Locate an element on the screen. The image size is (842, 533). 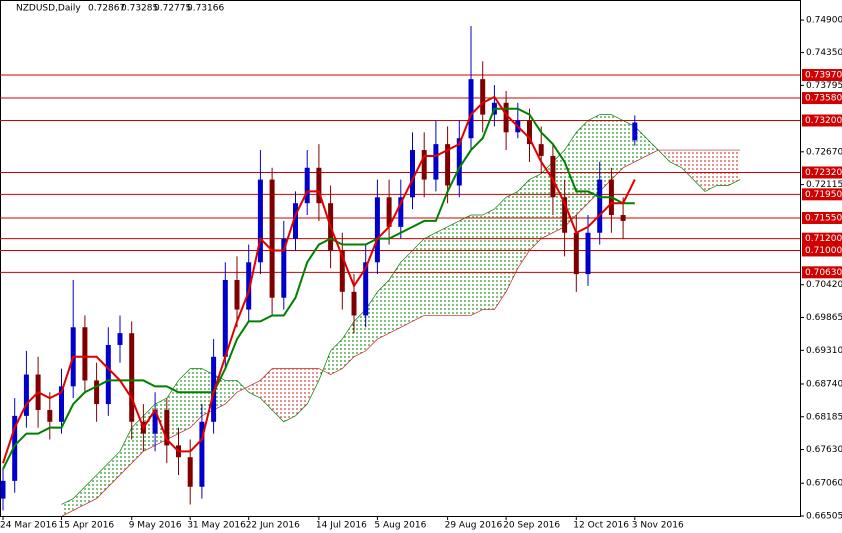
level-label: 0.71550 is located at coordinates (823, 218).